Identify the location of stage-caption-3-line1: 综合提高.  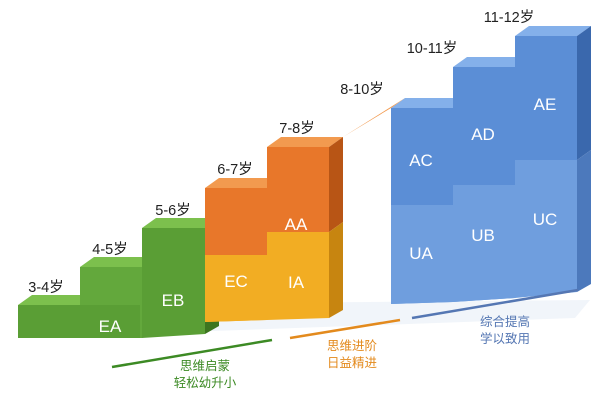
(505, 321).